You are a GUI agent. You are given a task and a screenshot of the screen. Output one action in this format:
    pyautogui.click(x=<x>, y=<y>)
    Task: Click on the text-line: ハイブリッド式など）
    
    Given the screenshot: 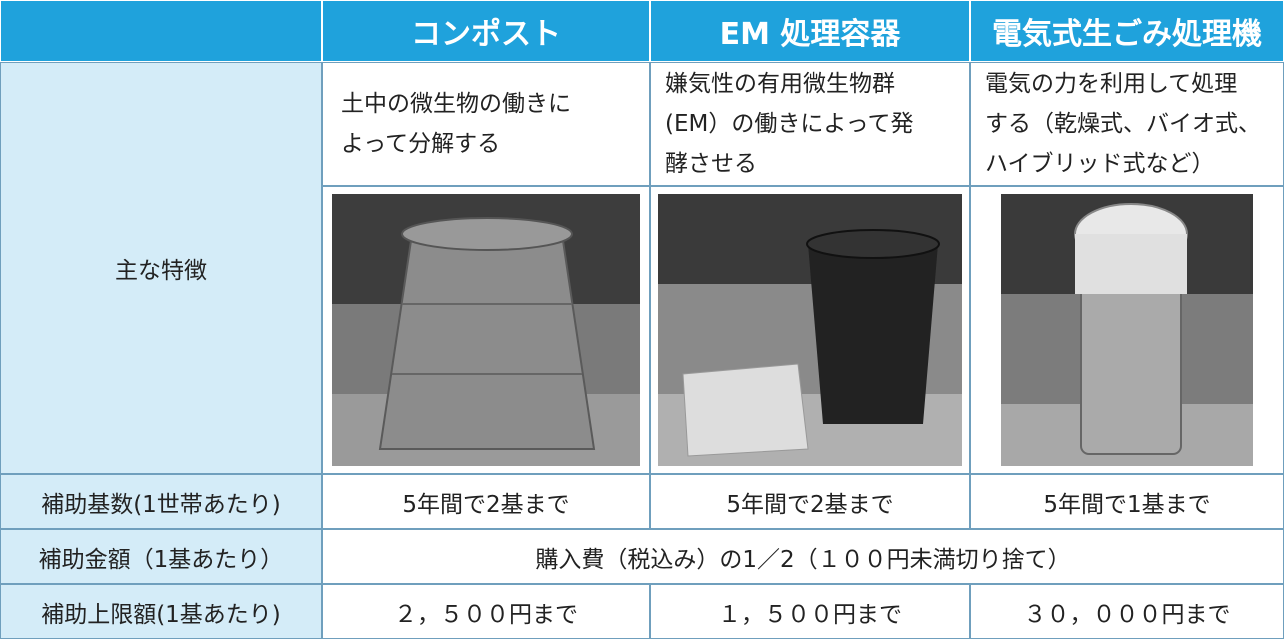 What is the action you would take?
    pyautogui.click(x=1100, y=164)
    